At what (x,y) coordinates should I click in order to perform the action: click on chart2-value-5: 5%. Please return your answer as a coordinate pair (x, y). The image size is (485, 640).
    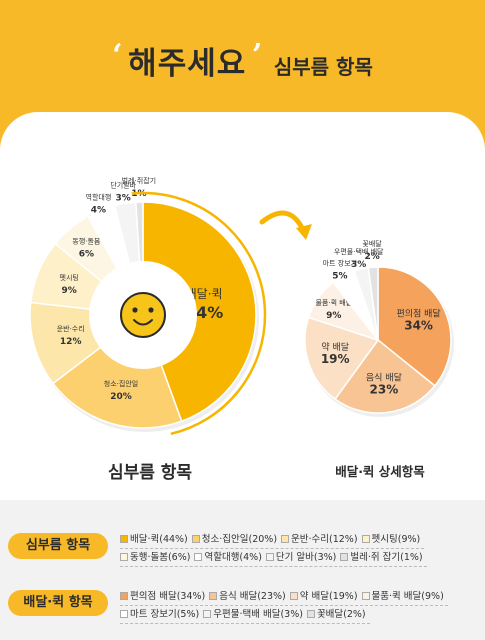
    Looking at the image, I should click on (339, 277).